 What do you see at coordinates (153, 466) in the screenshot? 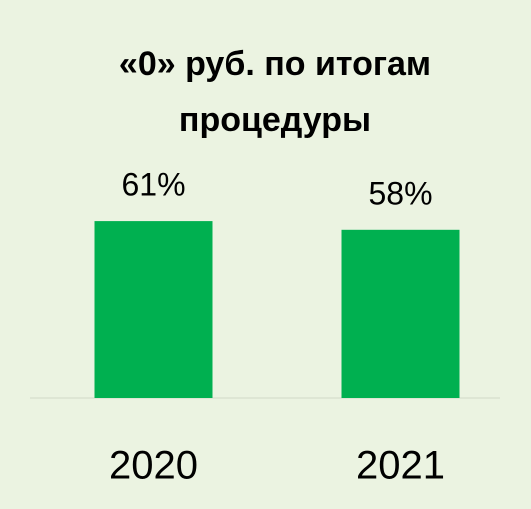
I see `x-tick-label: 2020` at bounding box center [153, 466].